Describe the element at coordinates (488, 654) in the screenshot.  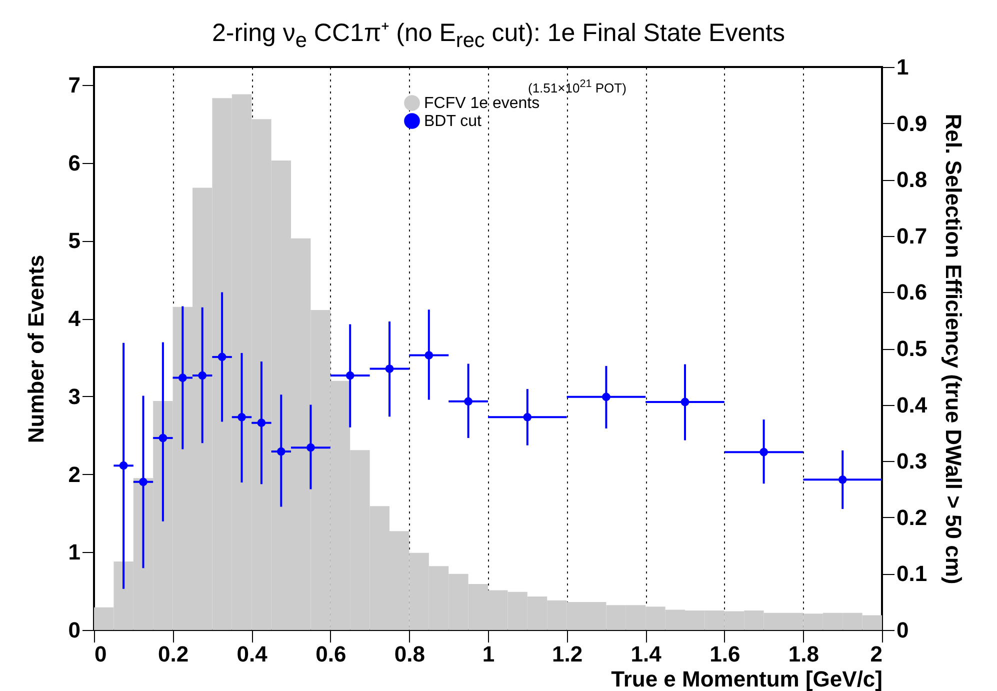
I see `x-tick-label: 1` at that location.